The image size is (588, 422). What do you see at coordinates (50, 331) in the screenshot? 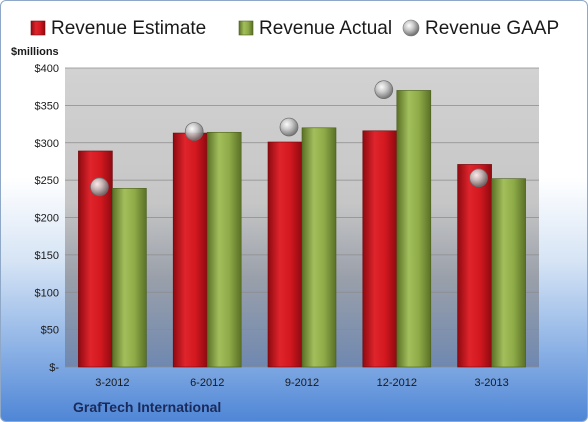
I see `y-tick-label: $50` at bounding box center [50, 331].